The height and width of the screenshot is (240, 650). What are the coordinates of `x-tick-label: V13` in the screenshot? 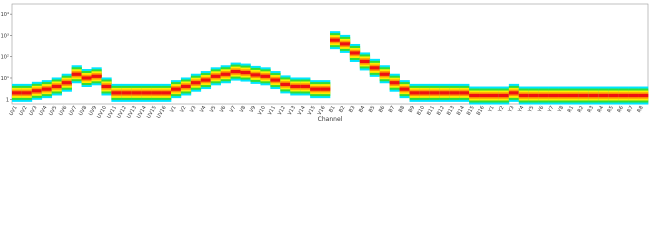 It's located at (292, 110).